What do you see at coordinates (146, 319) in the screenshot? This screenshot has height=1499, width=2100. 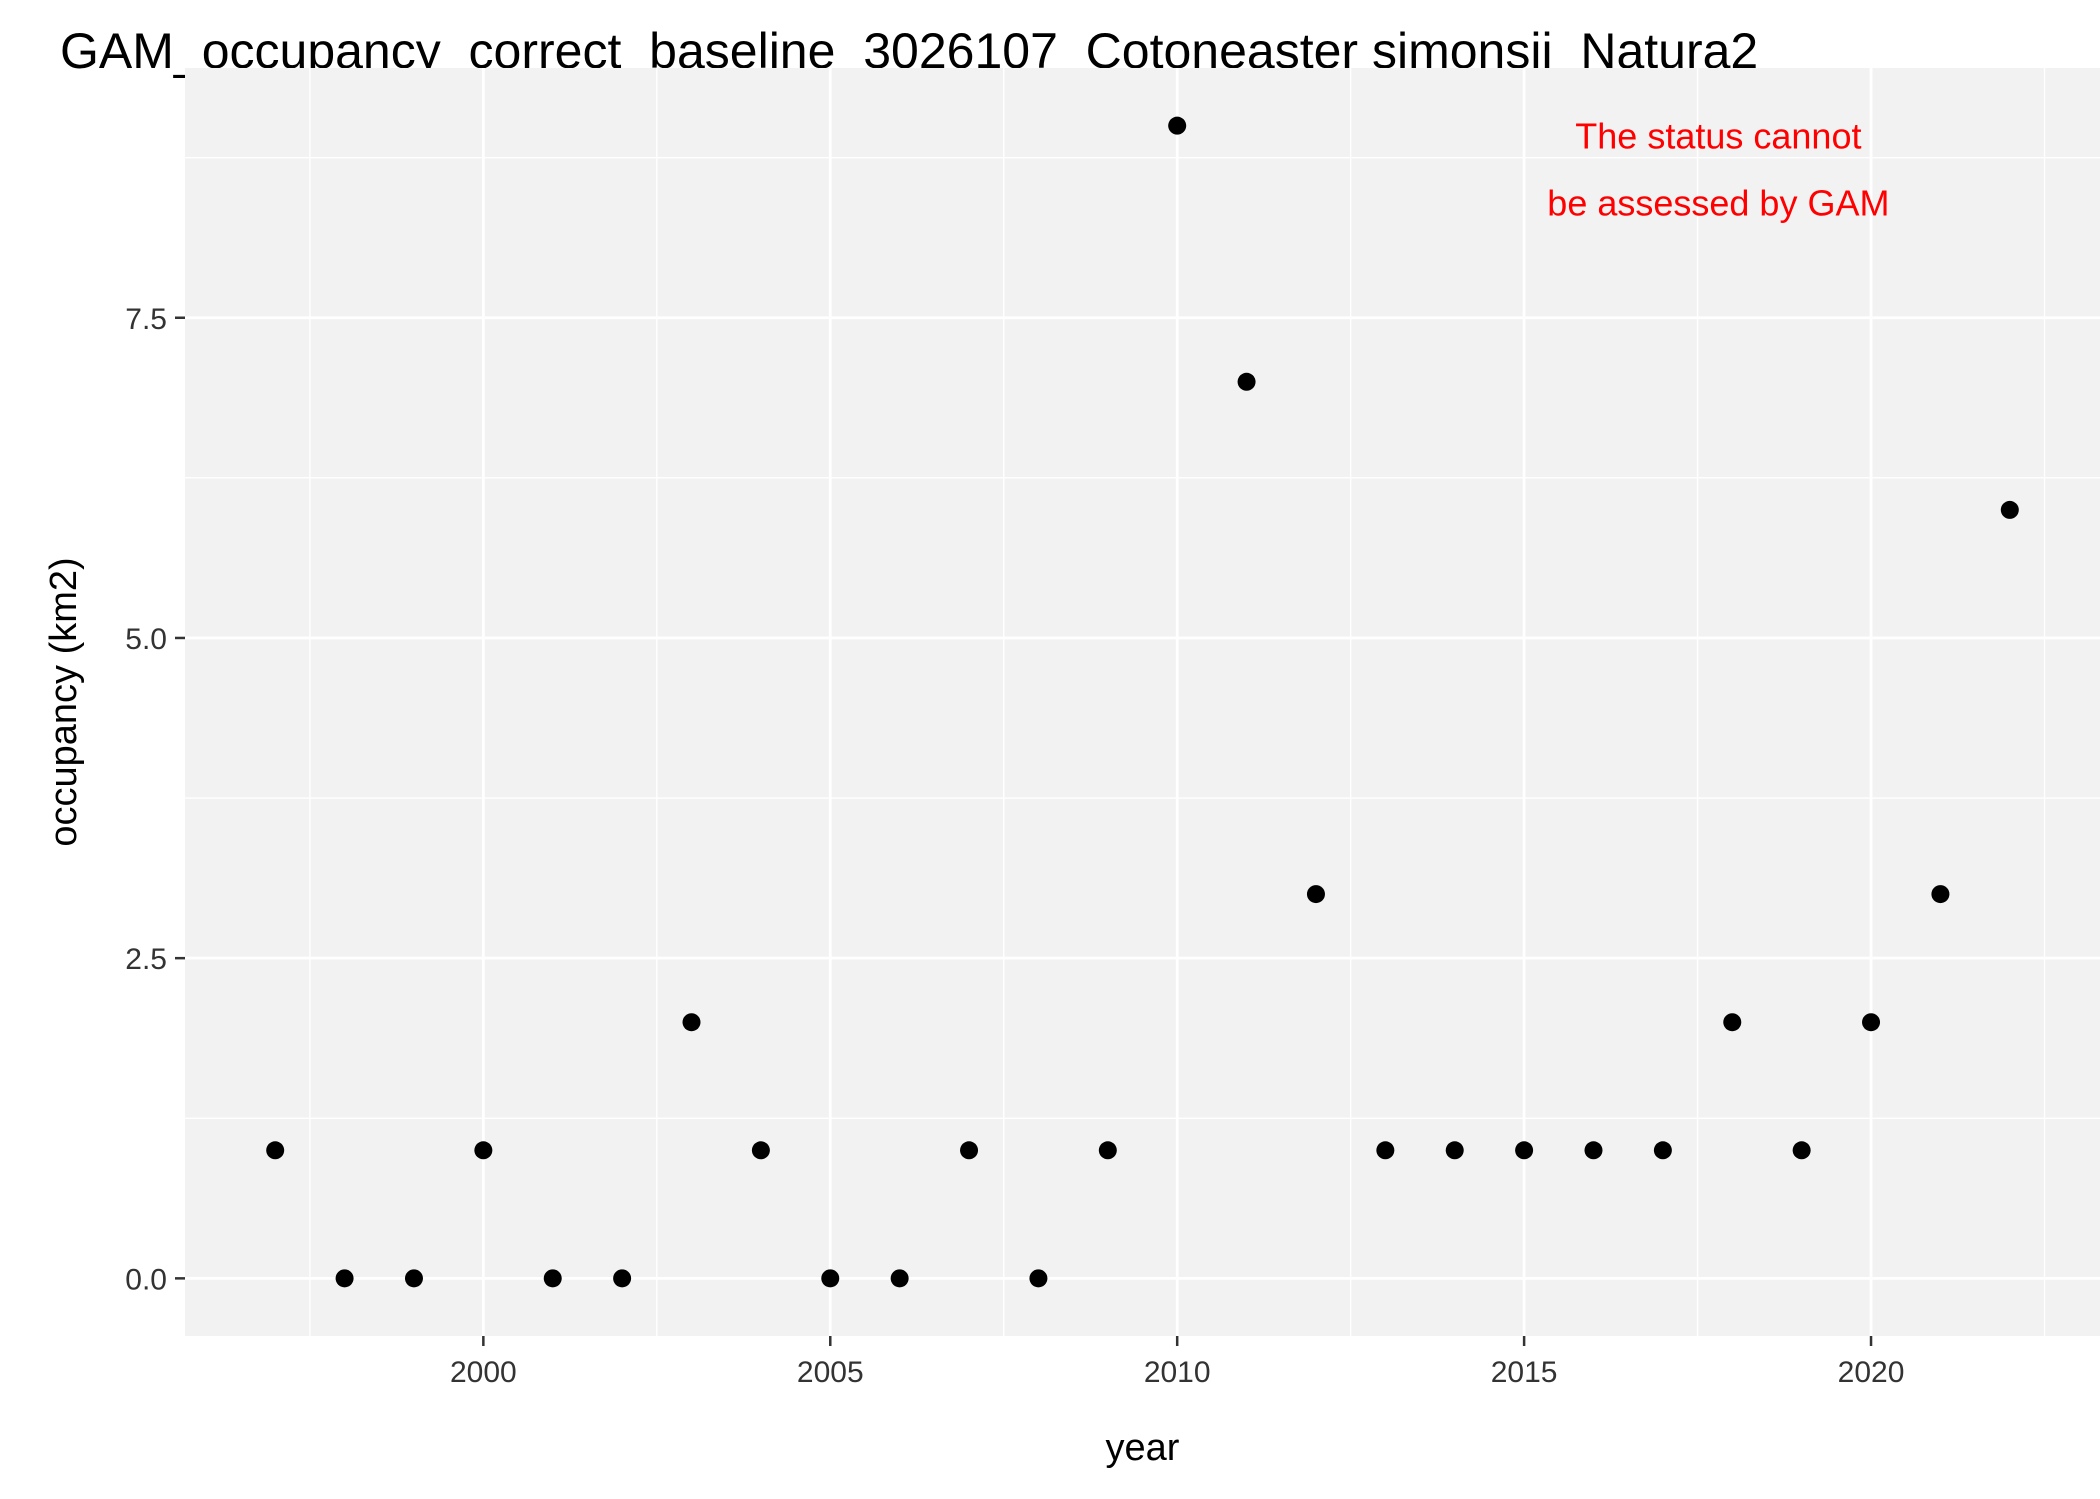 I see `y-tick-label: 7.5` at bounding box center [146, 319].